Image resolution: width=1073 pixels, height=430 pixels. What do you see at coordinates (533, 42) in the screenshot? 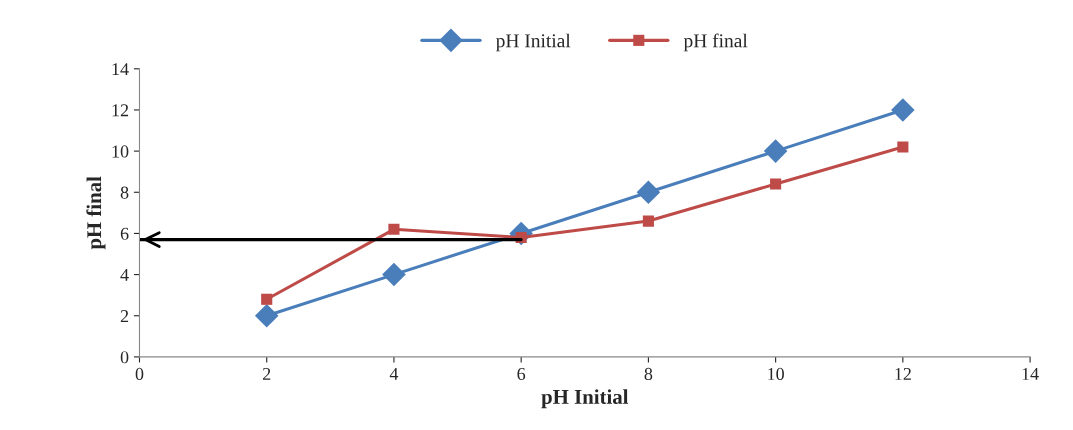
I see `legend-label: pH Initial` at bounding box center [533, 42].